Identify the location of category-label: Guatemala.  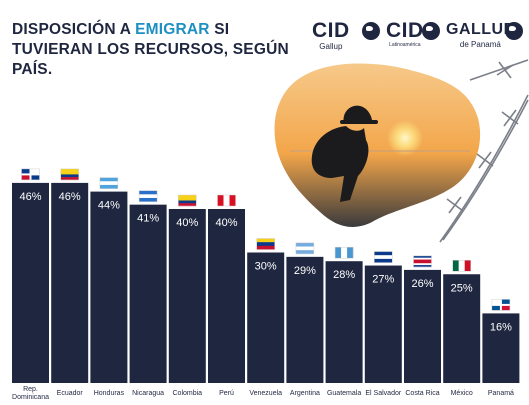
(344, 393).